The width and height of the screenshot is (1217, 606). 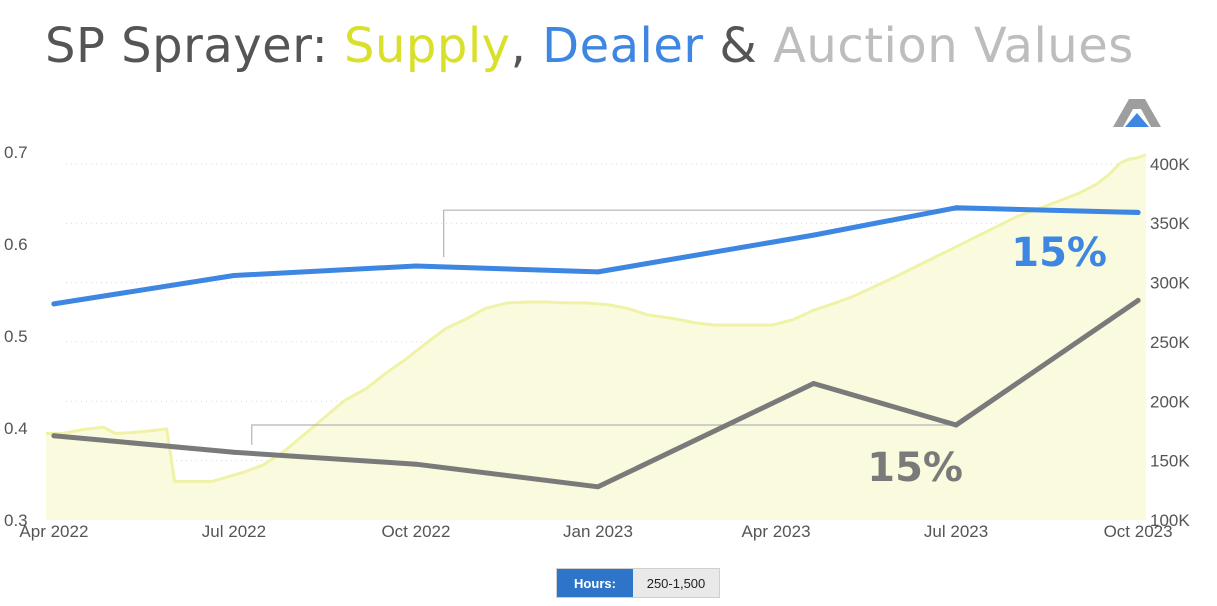 I want to click on y-left-tick-label: 0.3, so click(x=16, y=520).